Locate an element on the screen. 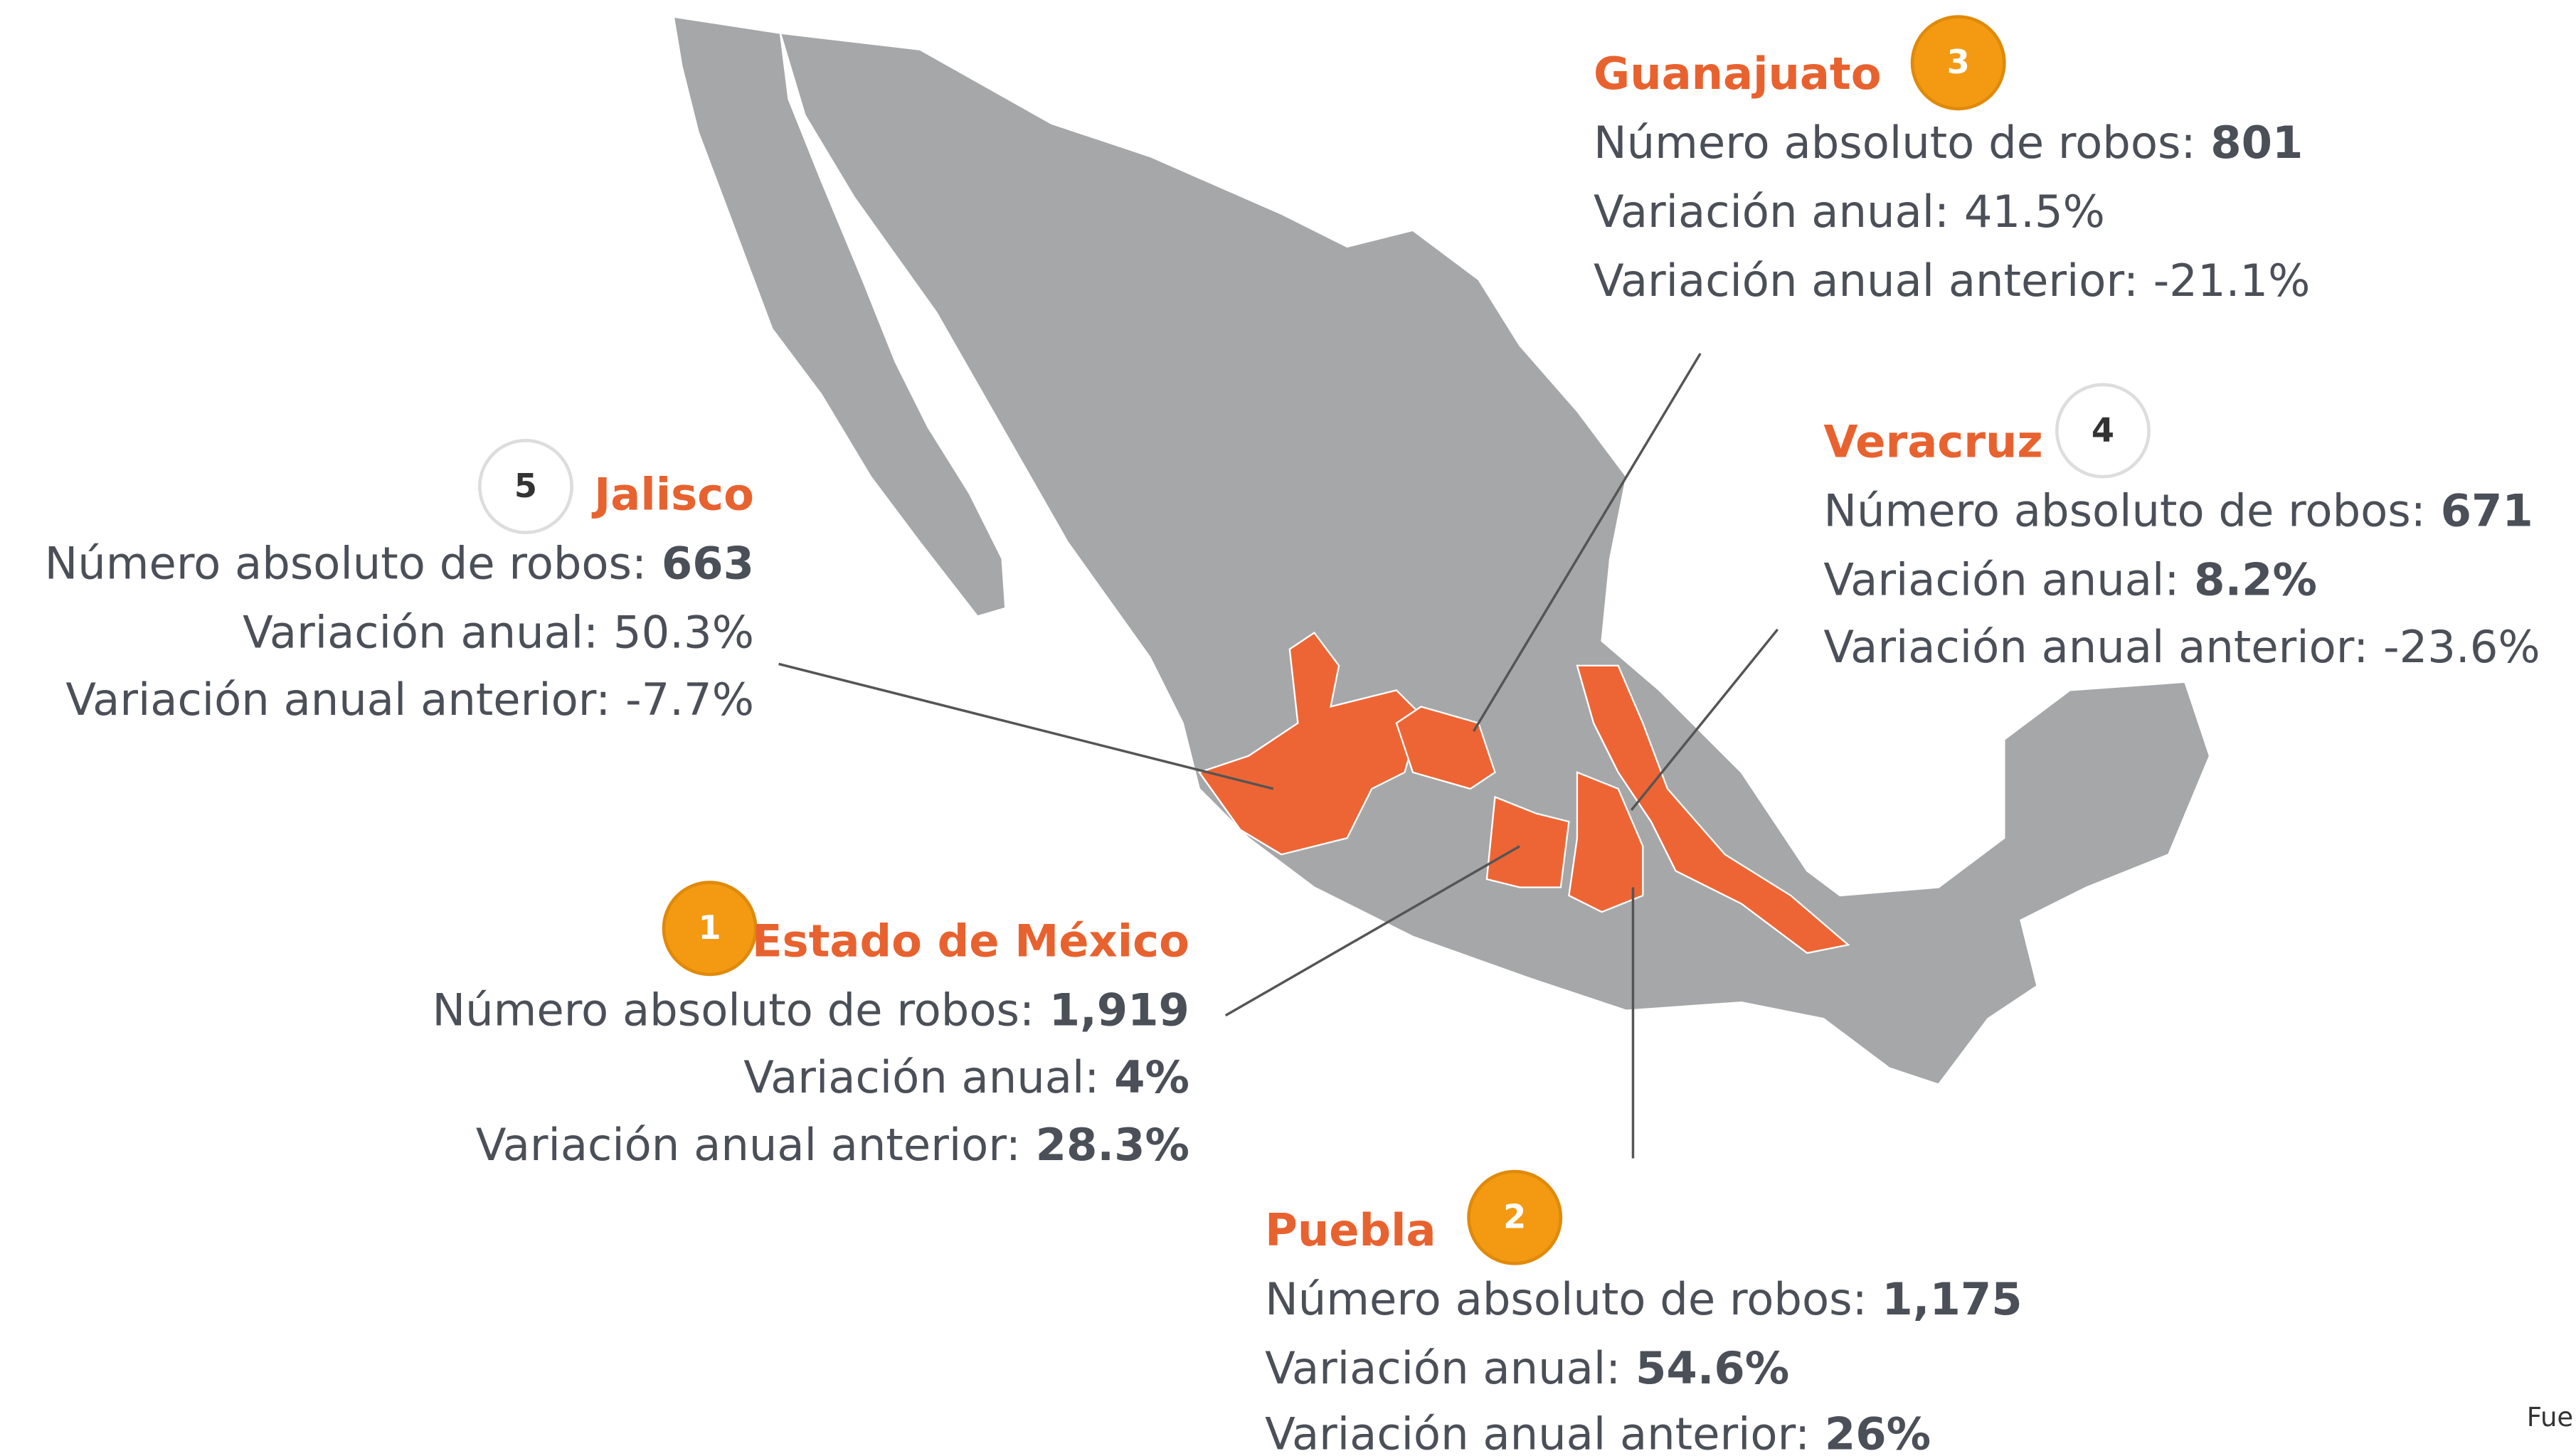 The height and width of the screenshot is (1456, 2576). stat-row: Variación anual: 8.2% is located at coordinates (2070, 579).